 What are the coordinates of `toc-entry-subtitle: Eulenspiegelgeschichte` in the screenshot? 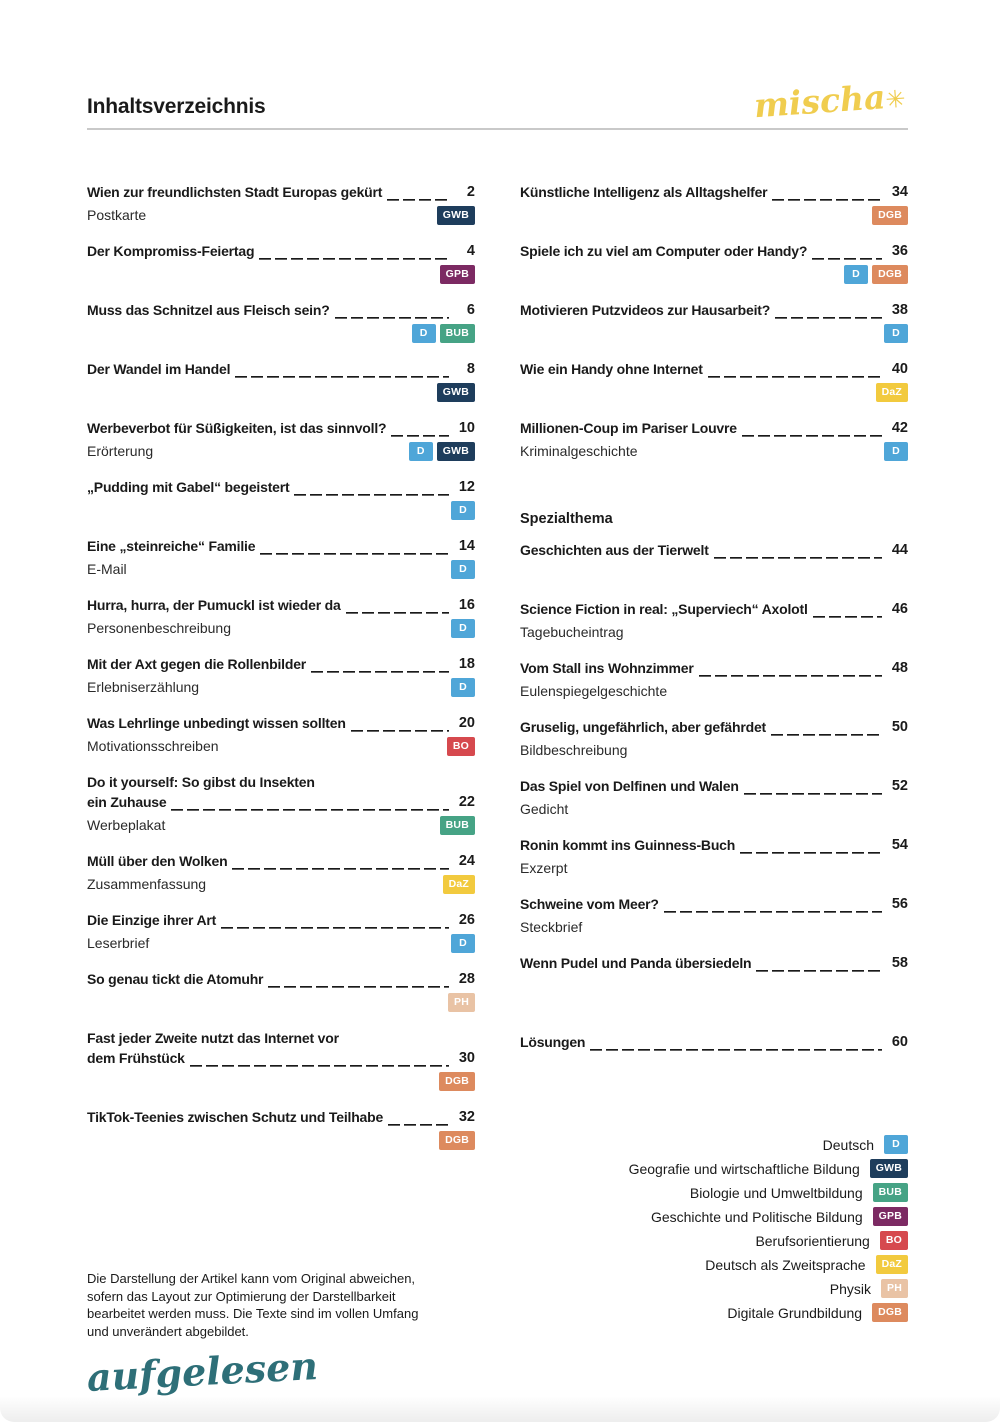 It's located at (594, 691).